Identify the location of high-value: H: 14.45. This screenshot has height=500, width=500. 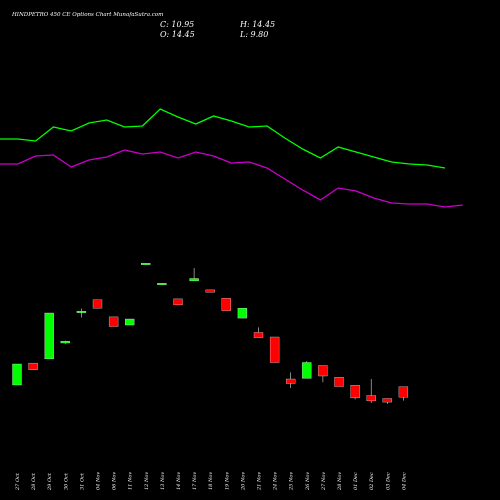
(257, 24).